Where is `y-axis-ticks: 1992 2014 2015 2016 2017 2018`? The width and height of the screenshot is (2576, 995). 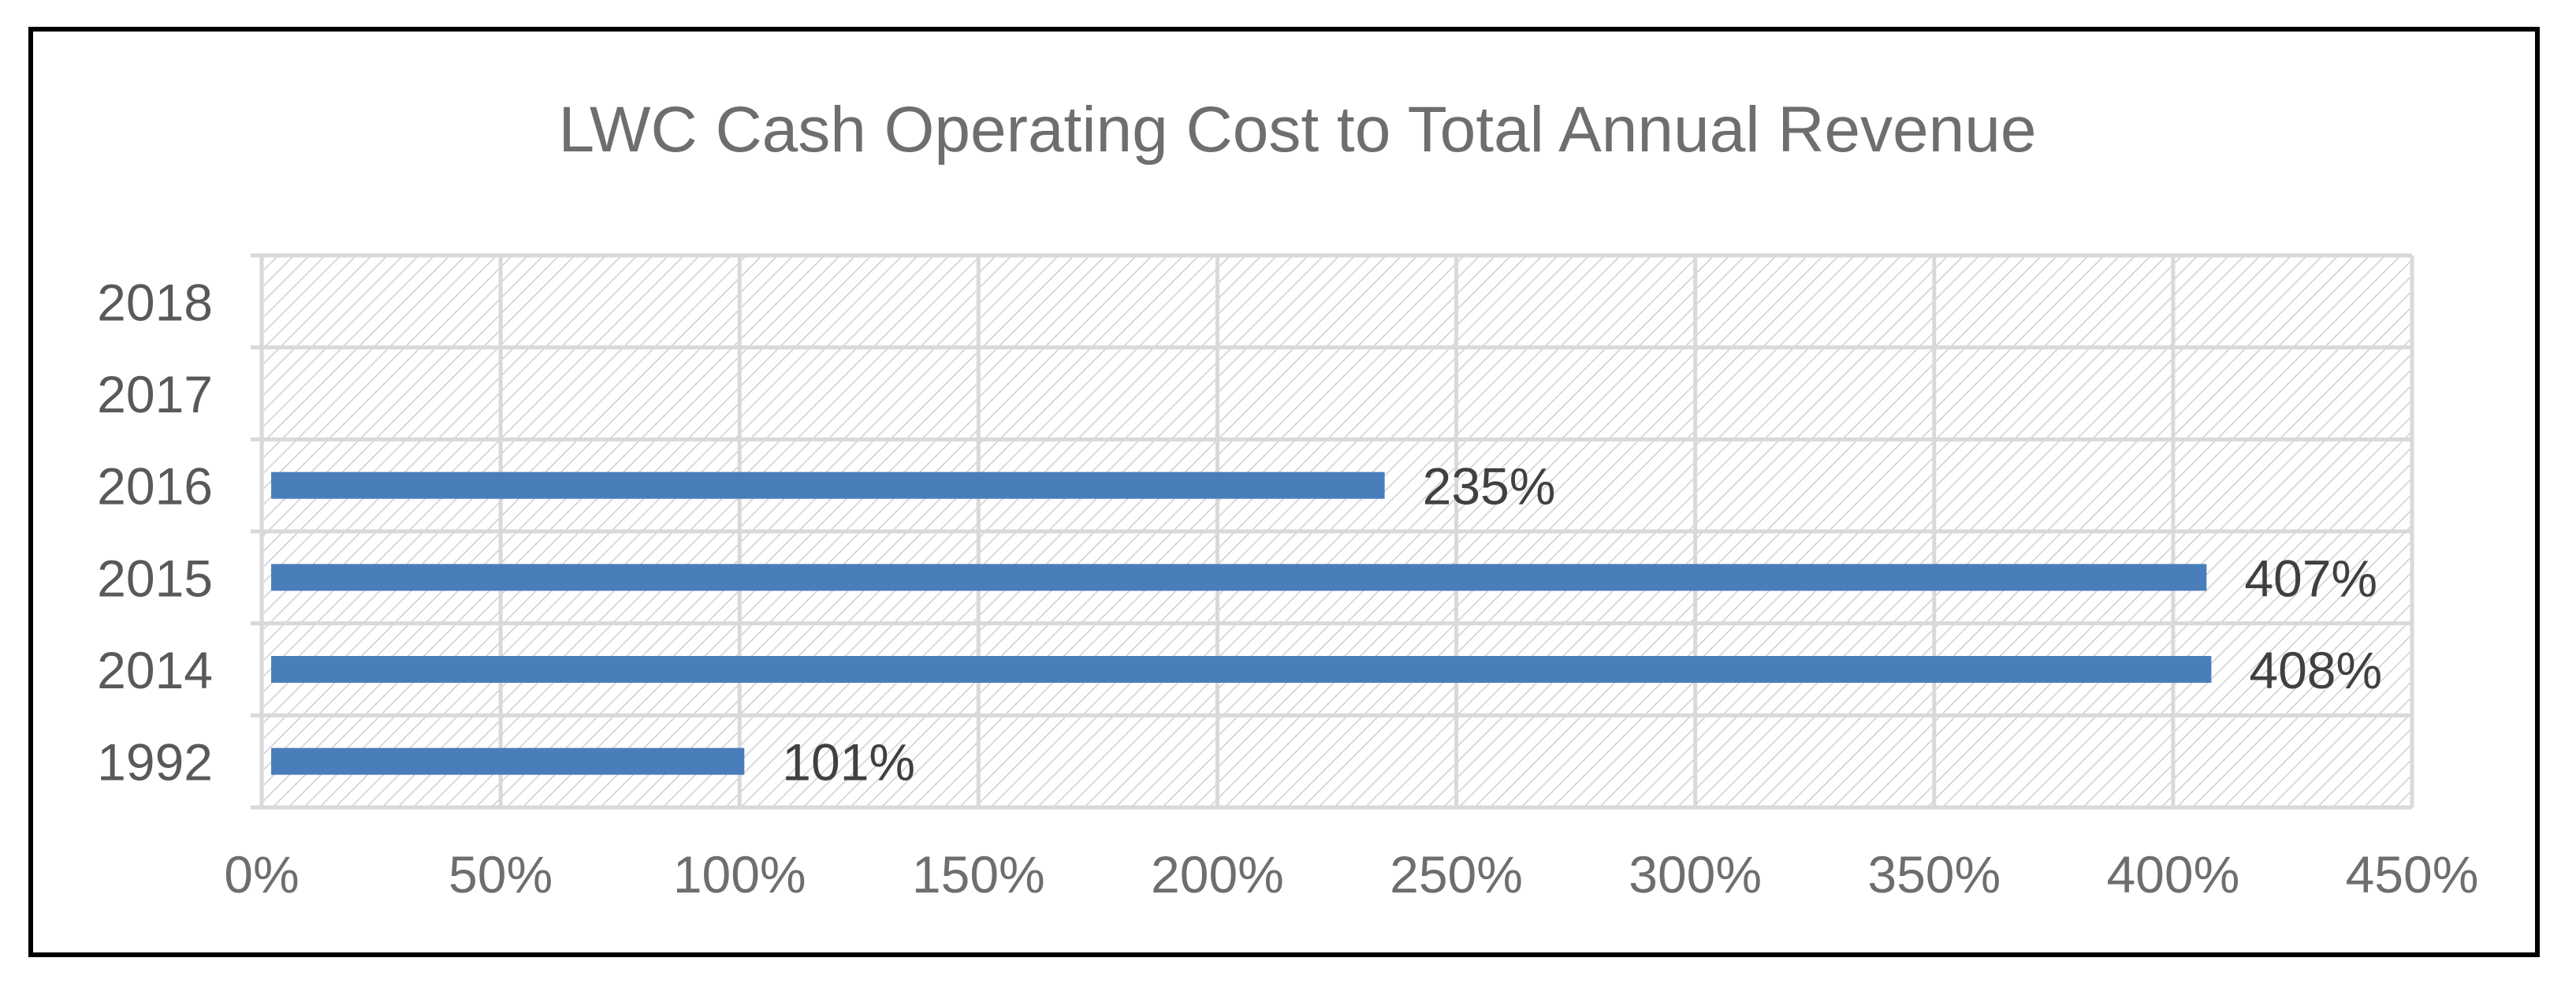
y-axis-ticks: 1992 2014 2015 2016 2017 2018 is located at coordinates (155, 532).